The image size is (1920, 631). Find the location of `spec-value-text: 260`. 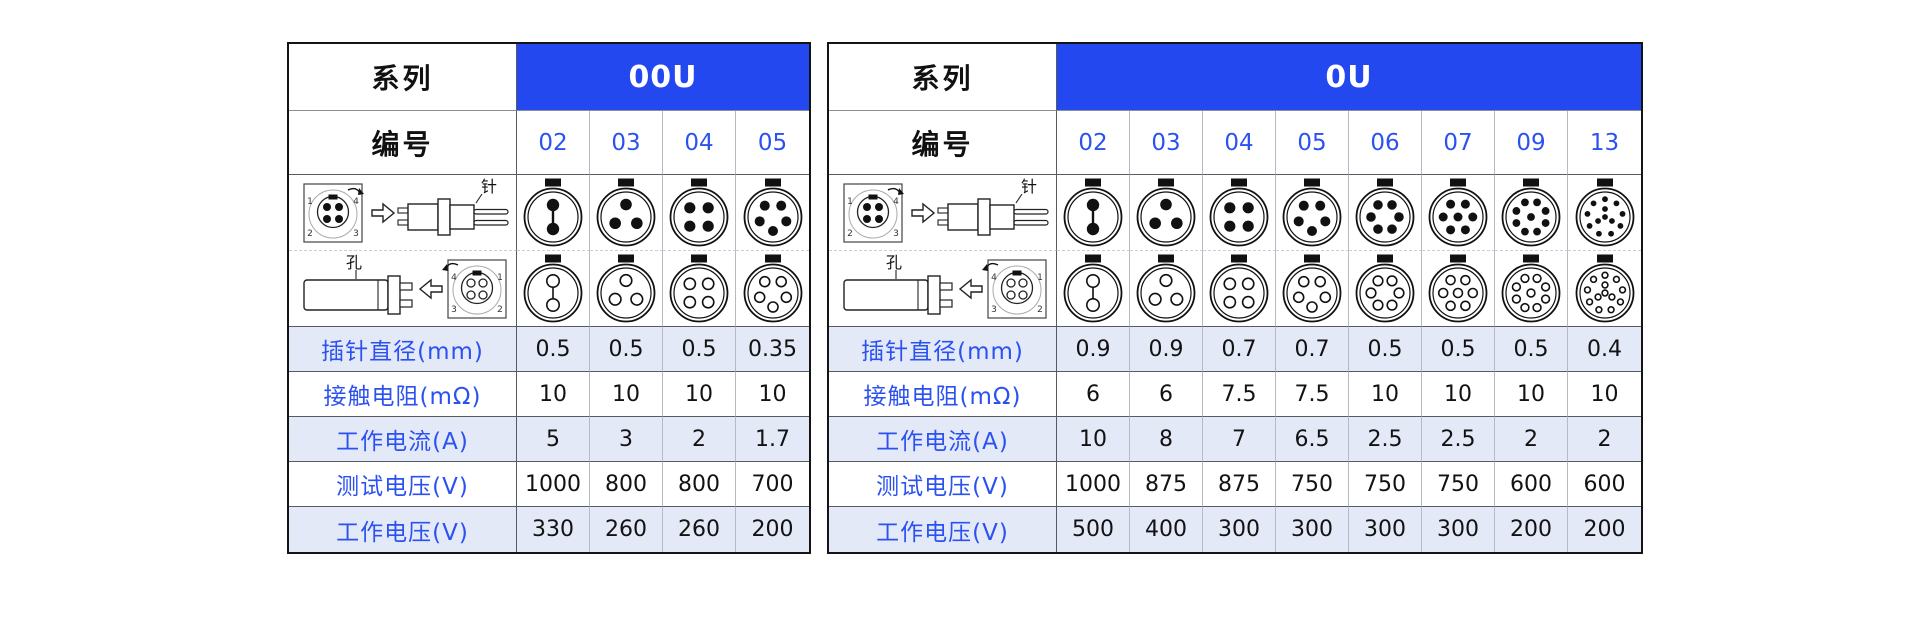

spec-value-text: 260 is located at coordinates (699, 529).